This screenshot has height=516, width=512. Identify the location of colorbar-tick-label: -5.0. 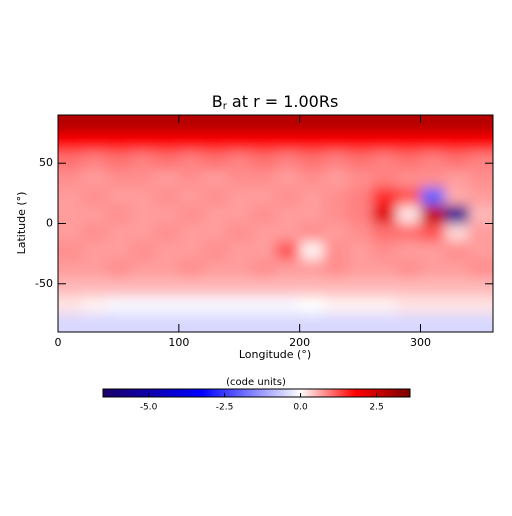
(149, 408).